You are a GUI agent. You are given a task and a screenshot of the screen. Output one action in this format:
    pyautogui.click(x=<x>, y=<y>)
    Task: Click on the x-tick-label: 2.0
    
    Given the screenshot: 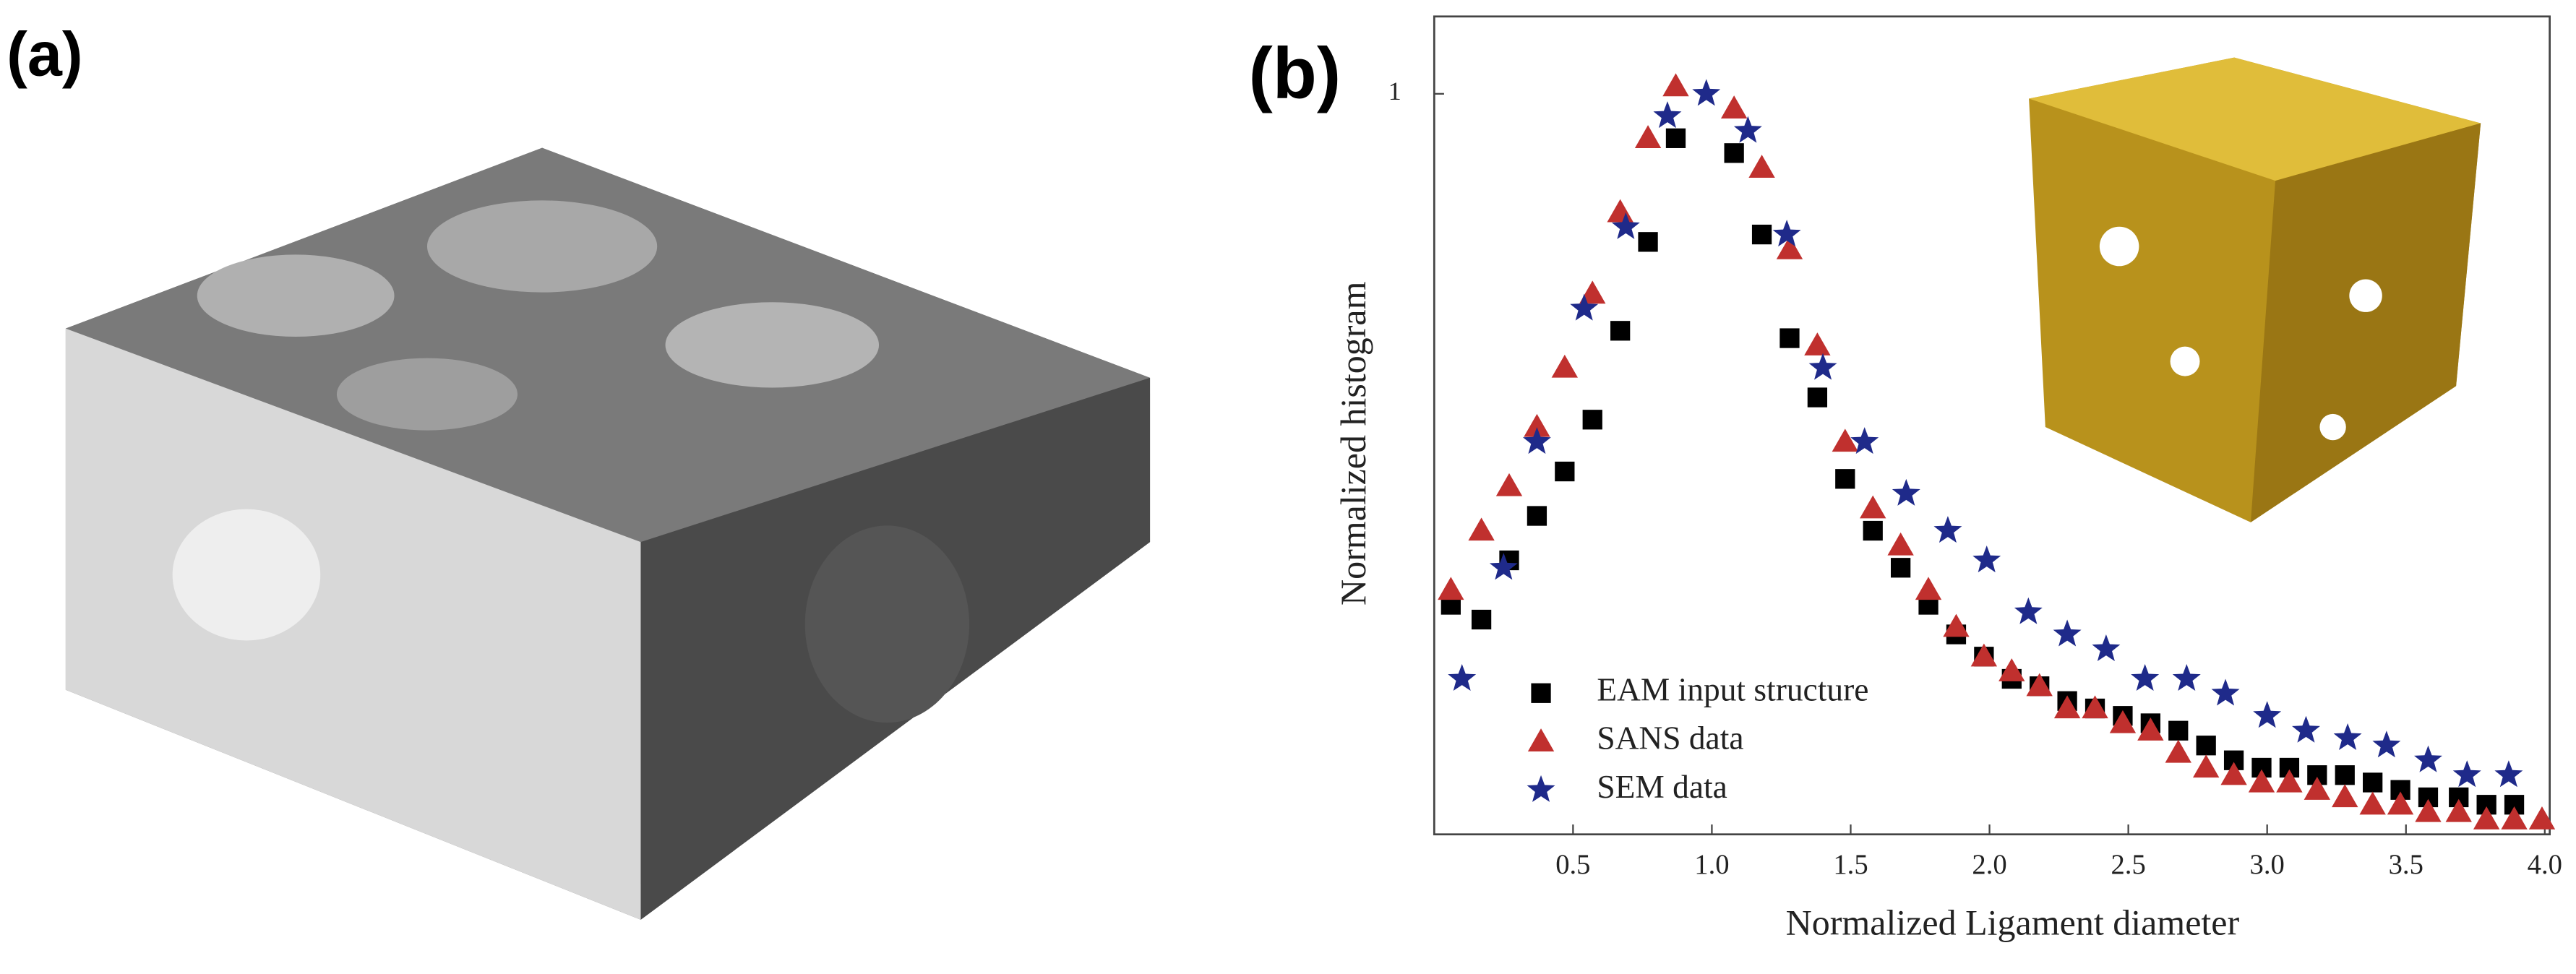 What is the action you would take?
    pyautogui.click(x=1989, y=865)
    